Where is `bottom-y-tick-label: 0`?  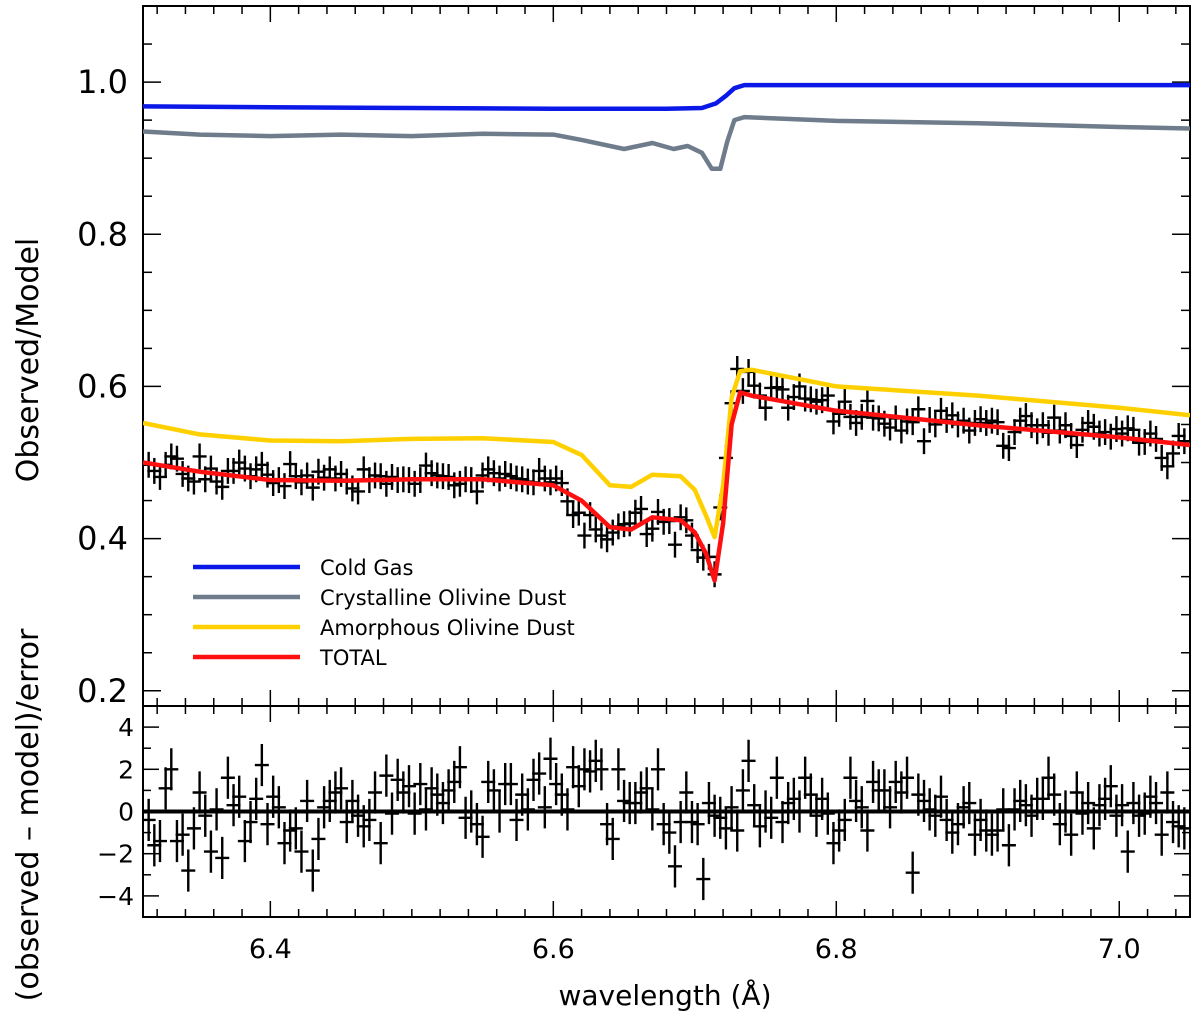
bottom-y-tick-label: 0 is located at coordinates (126, 812).